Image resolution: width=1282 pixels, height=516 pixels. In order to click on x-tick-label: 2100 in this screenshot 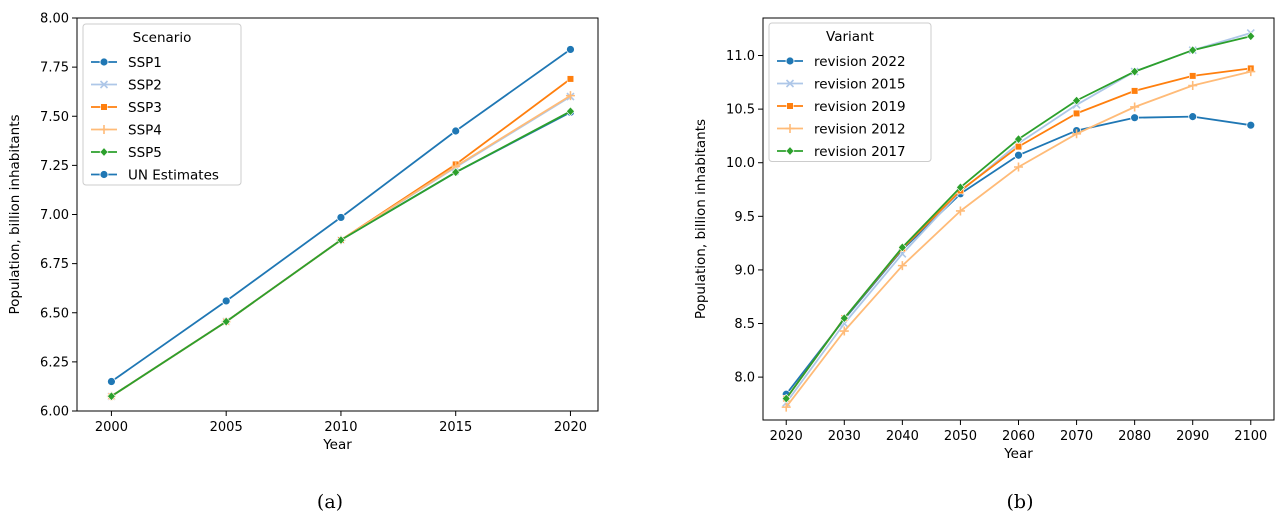, I will do `click(1250, 436)`.